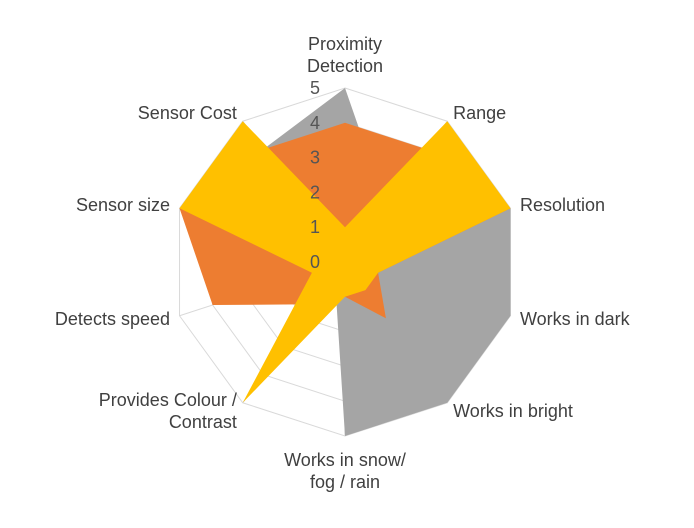 This screenshot has width=694, height=528. What do you see at coordinates (562, 205) in the screenshot?
I see `category-label-3: Resolution` at bounding box center [562, 205].